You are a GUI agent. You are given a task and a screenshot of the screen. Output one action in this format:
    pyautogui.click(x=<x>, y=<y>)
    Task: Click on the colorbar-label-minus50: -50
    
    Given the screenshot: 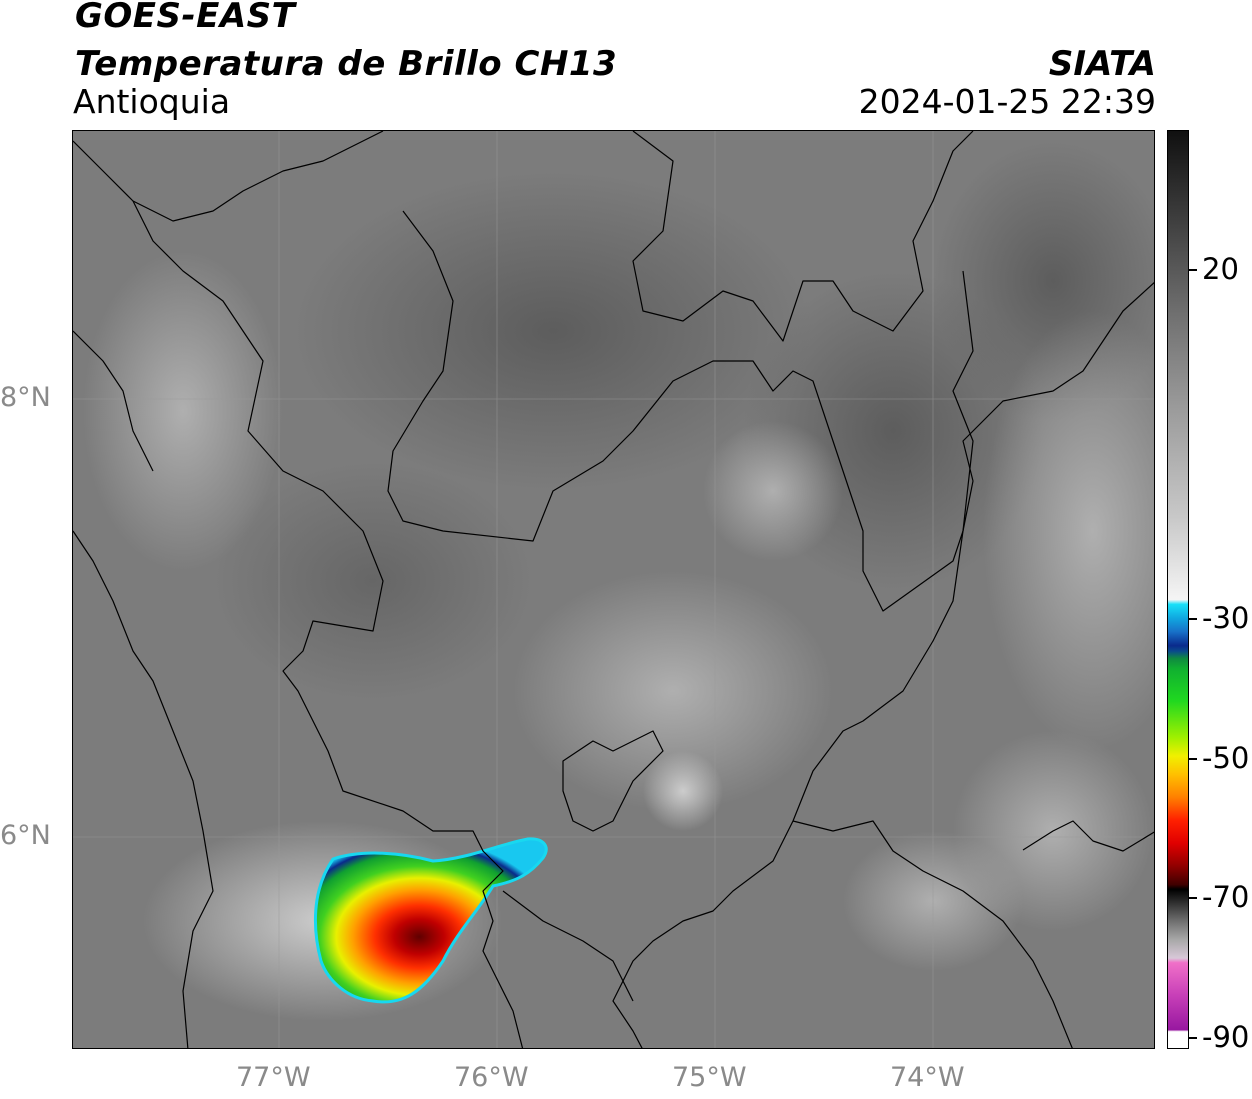 What is the action you would take?
    pyautogui.click(x=1226, y=758)
    